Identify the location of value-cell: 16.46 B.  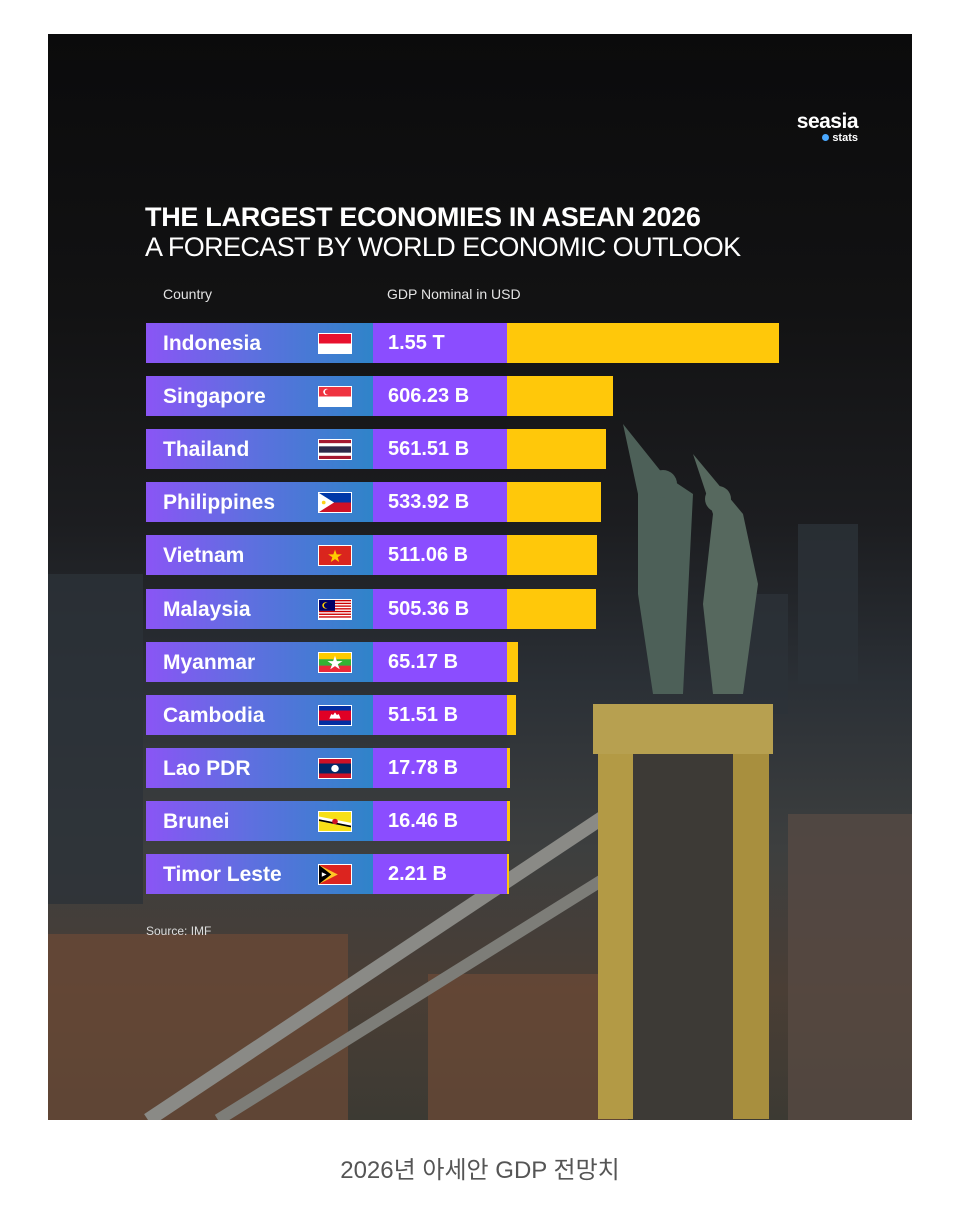
(440, 820).